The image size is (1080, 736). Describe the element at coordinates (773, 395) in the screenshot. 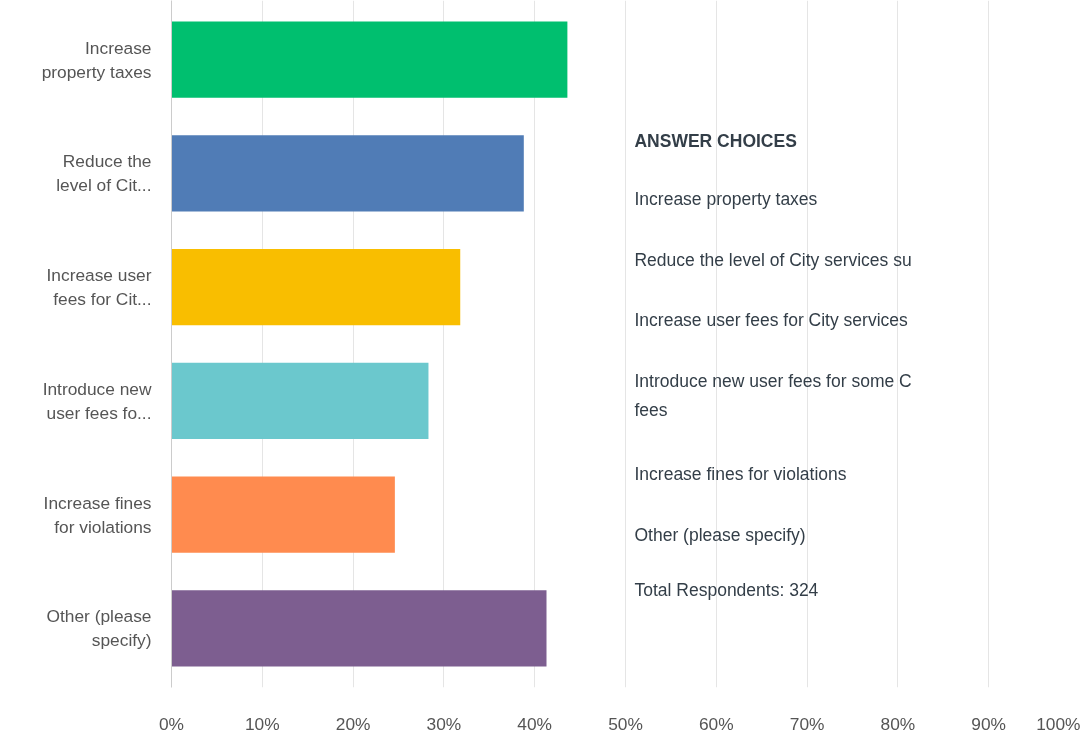

I see `annotation: Introduce new user fees for some C fees` at that location.